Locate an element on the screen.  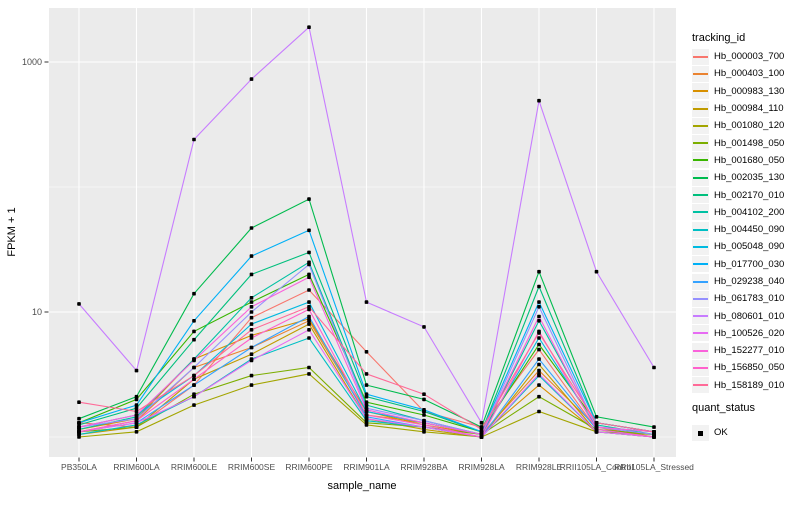
y-axis-title: FPKM + 1 is located at coordinates (12, 231).